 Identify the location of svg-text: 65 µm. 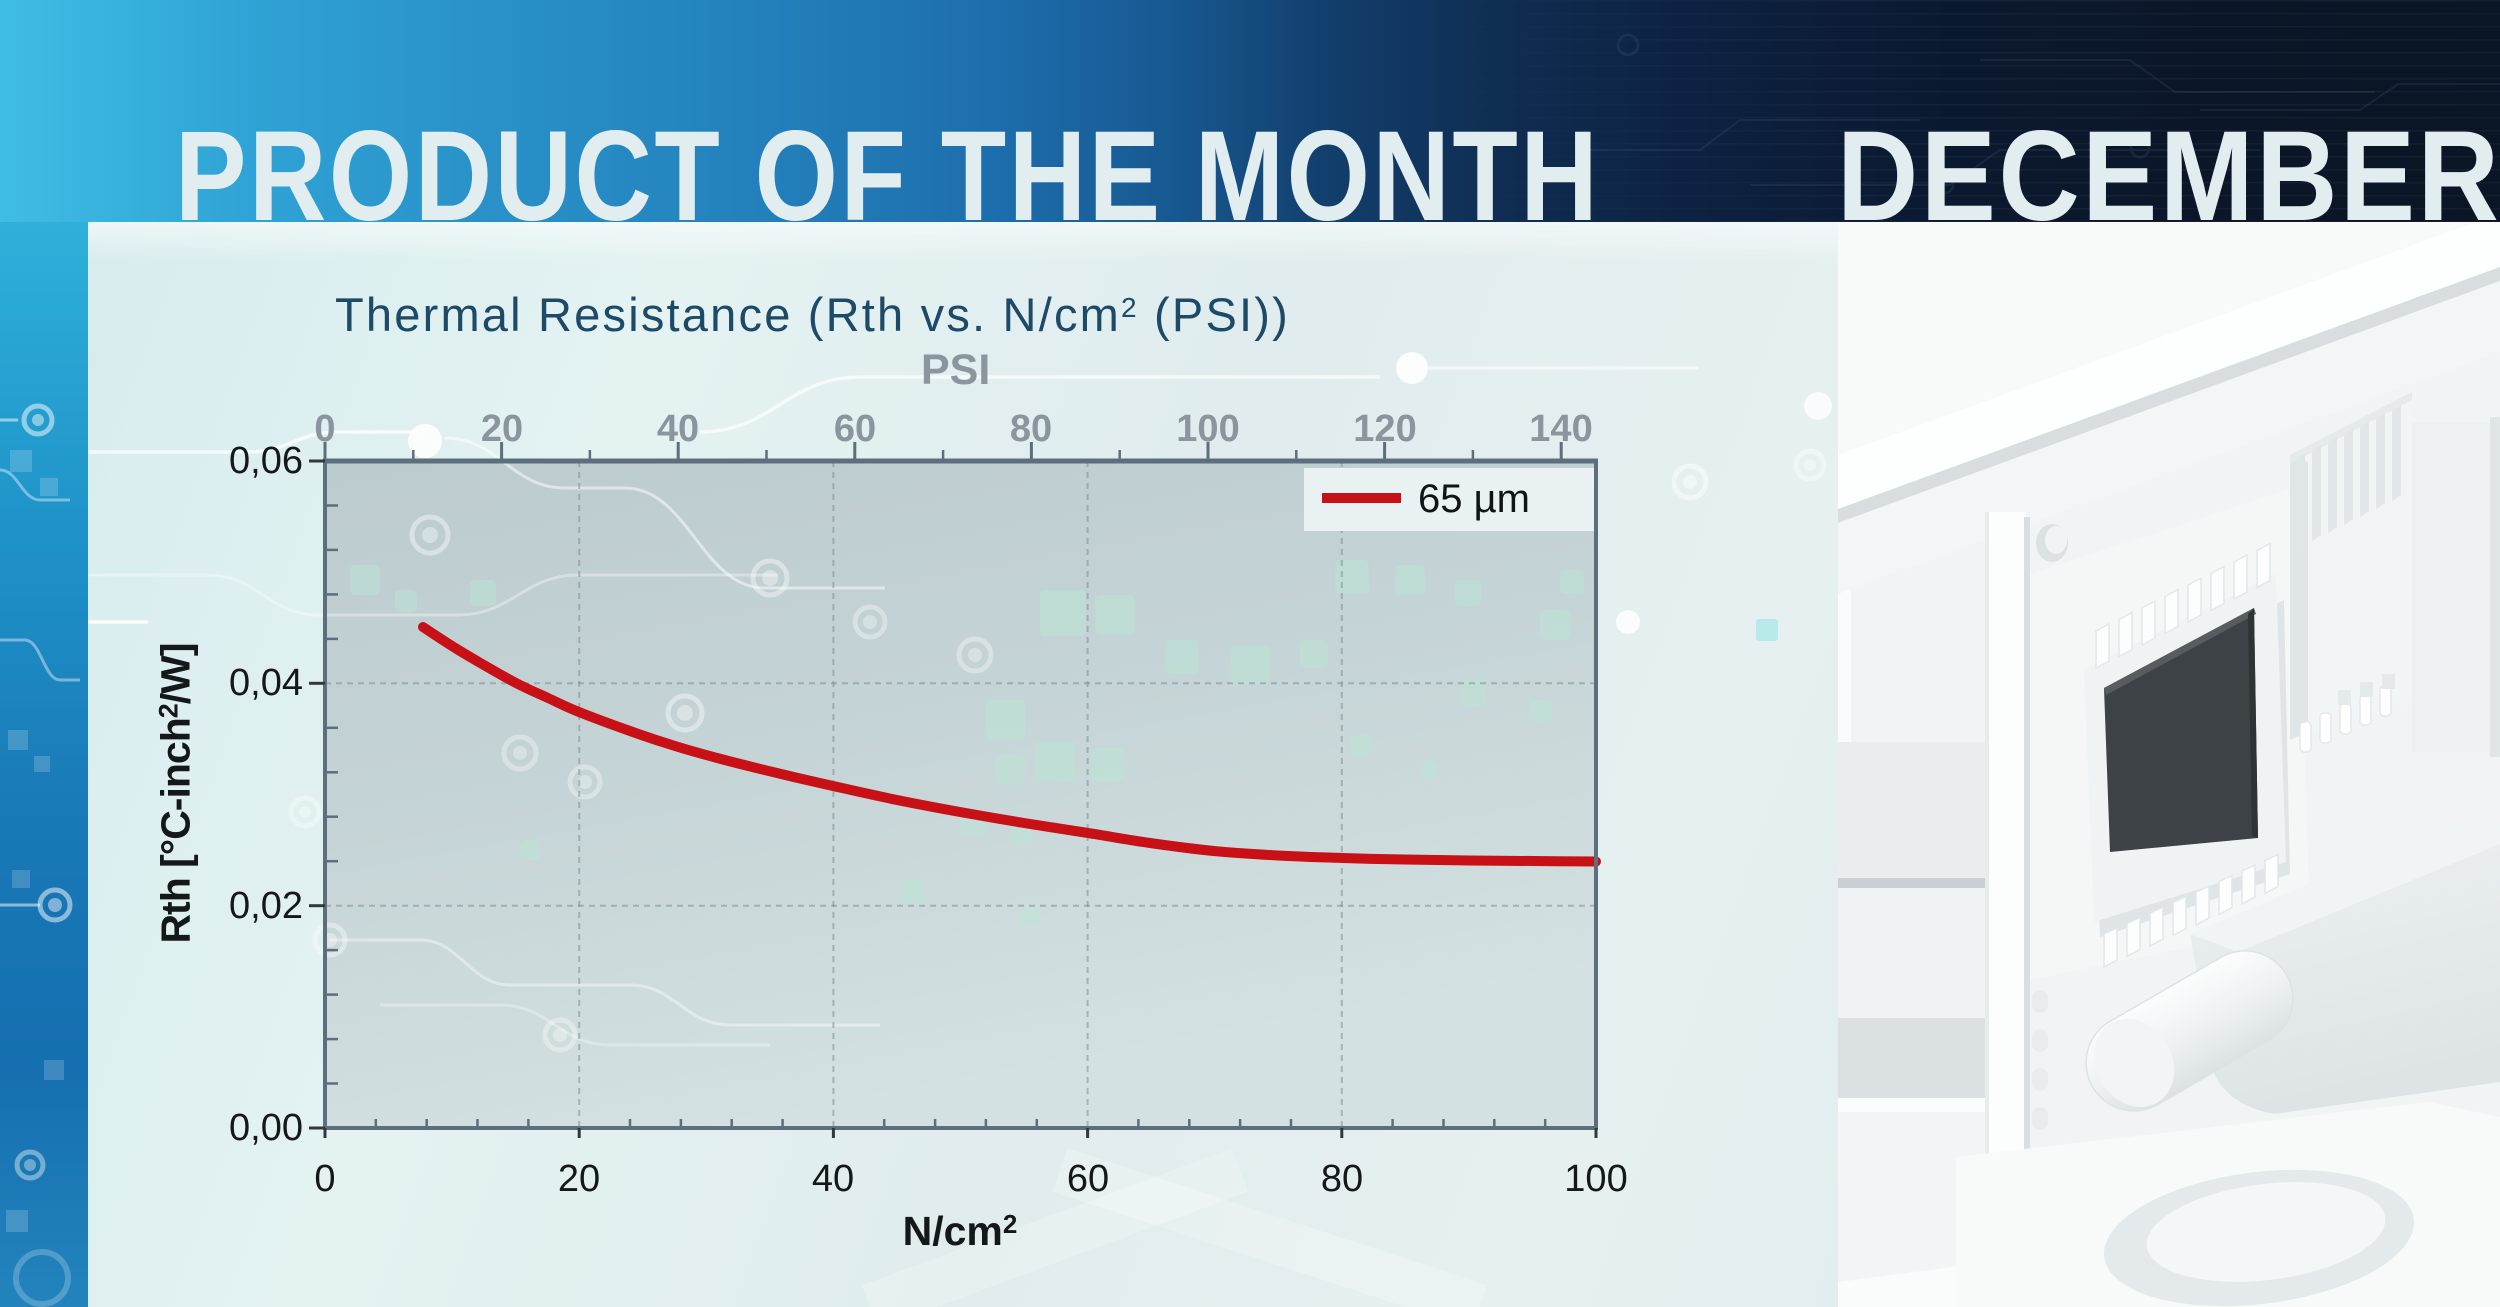
(1474, 499).